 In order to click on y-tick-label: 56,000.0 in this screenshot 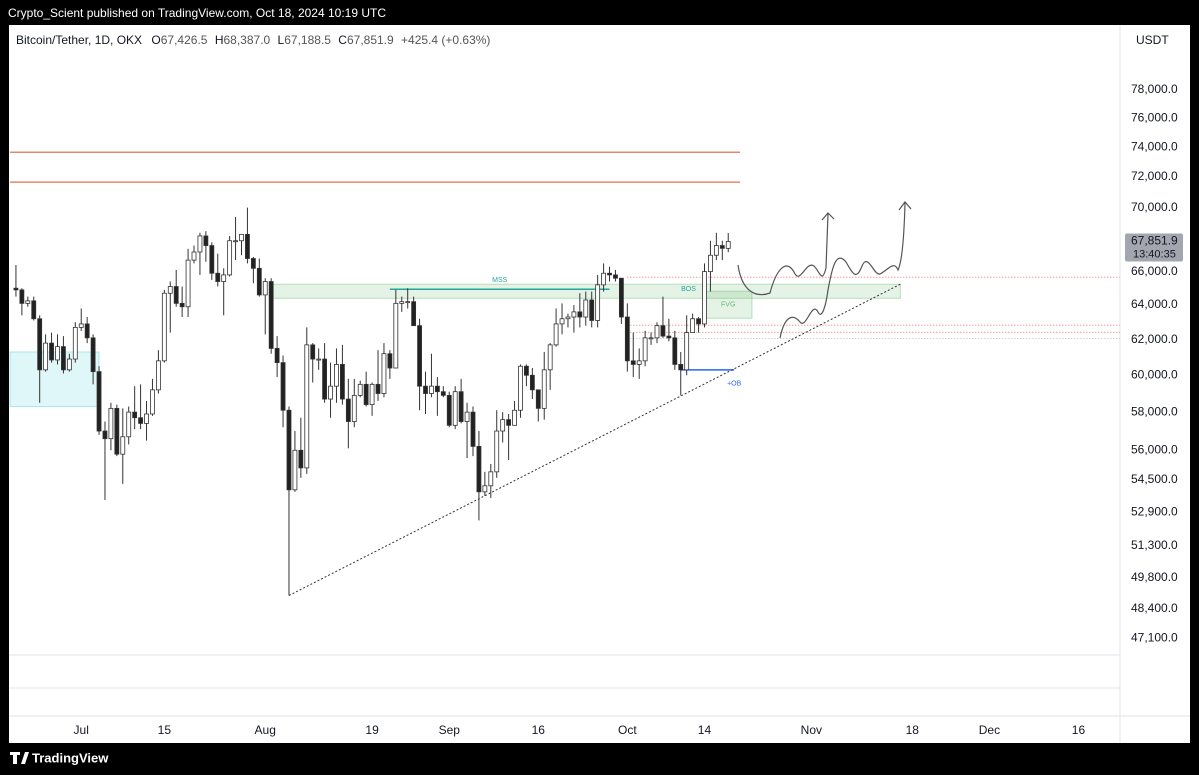, I will do `click(1154, 449)`.